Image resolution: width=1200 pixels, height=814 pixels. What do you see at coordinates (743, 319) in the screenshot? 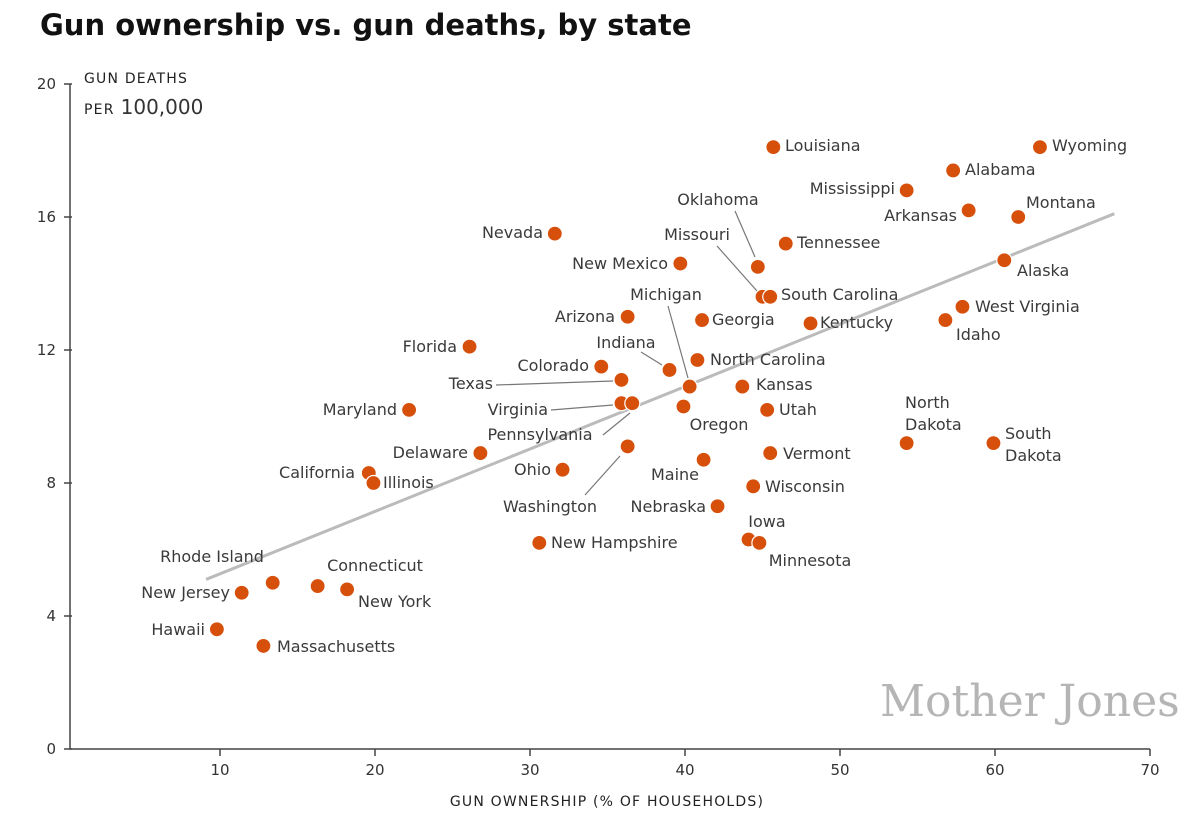
I see `point-label: Georgia` at bounding box center [743, 319].